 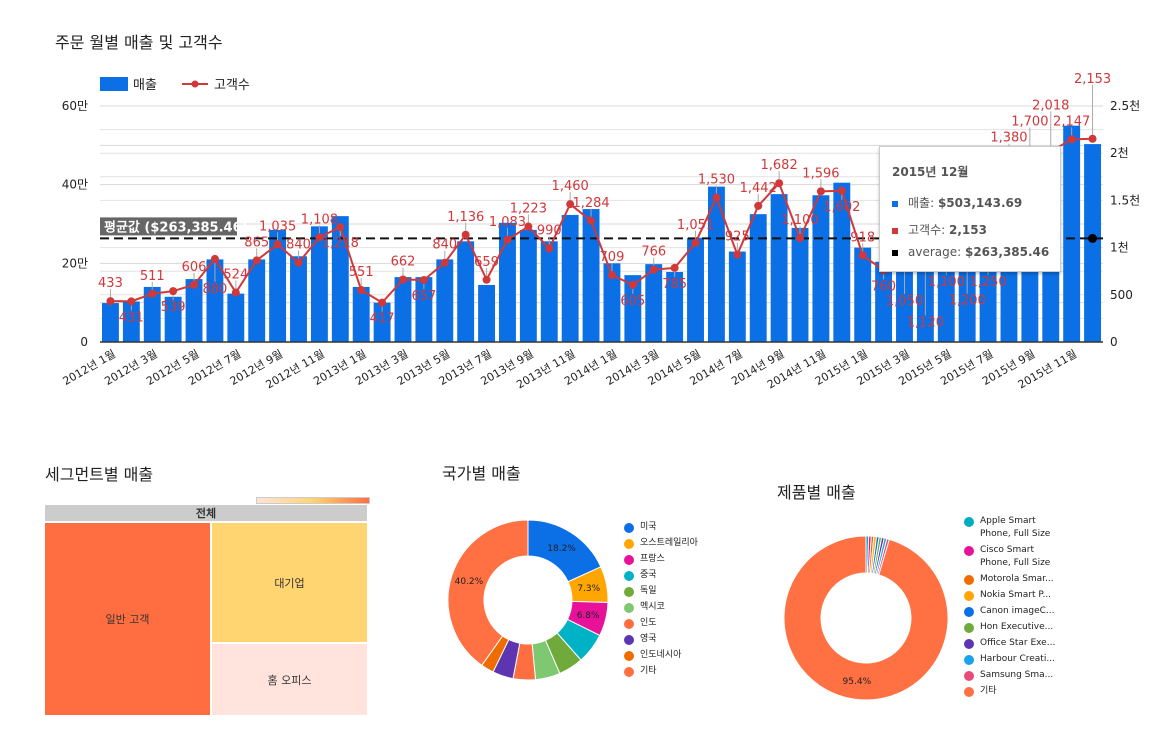 What do you see at coordinates (862, 237) in the screenshot?
I see `customers-data-label: 918` at bounding box center [862, 237].